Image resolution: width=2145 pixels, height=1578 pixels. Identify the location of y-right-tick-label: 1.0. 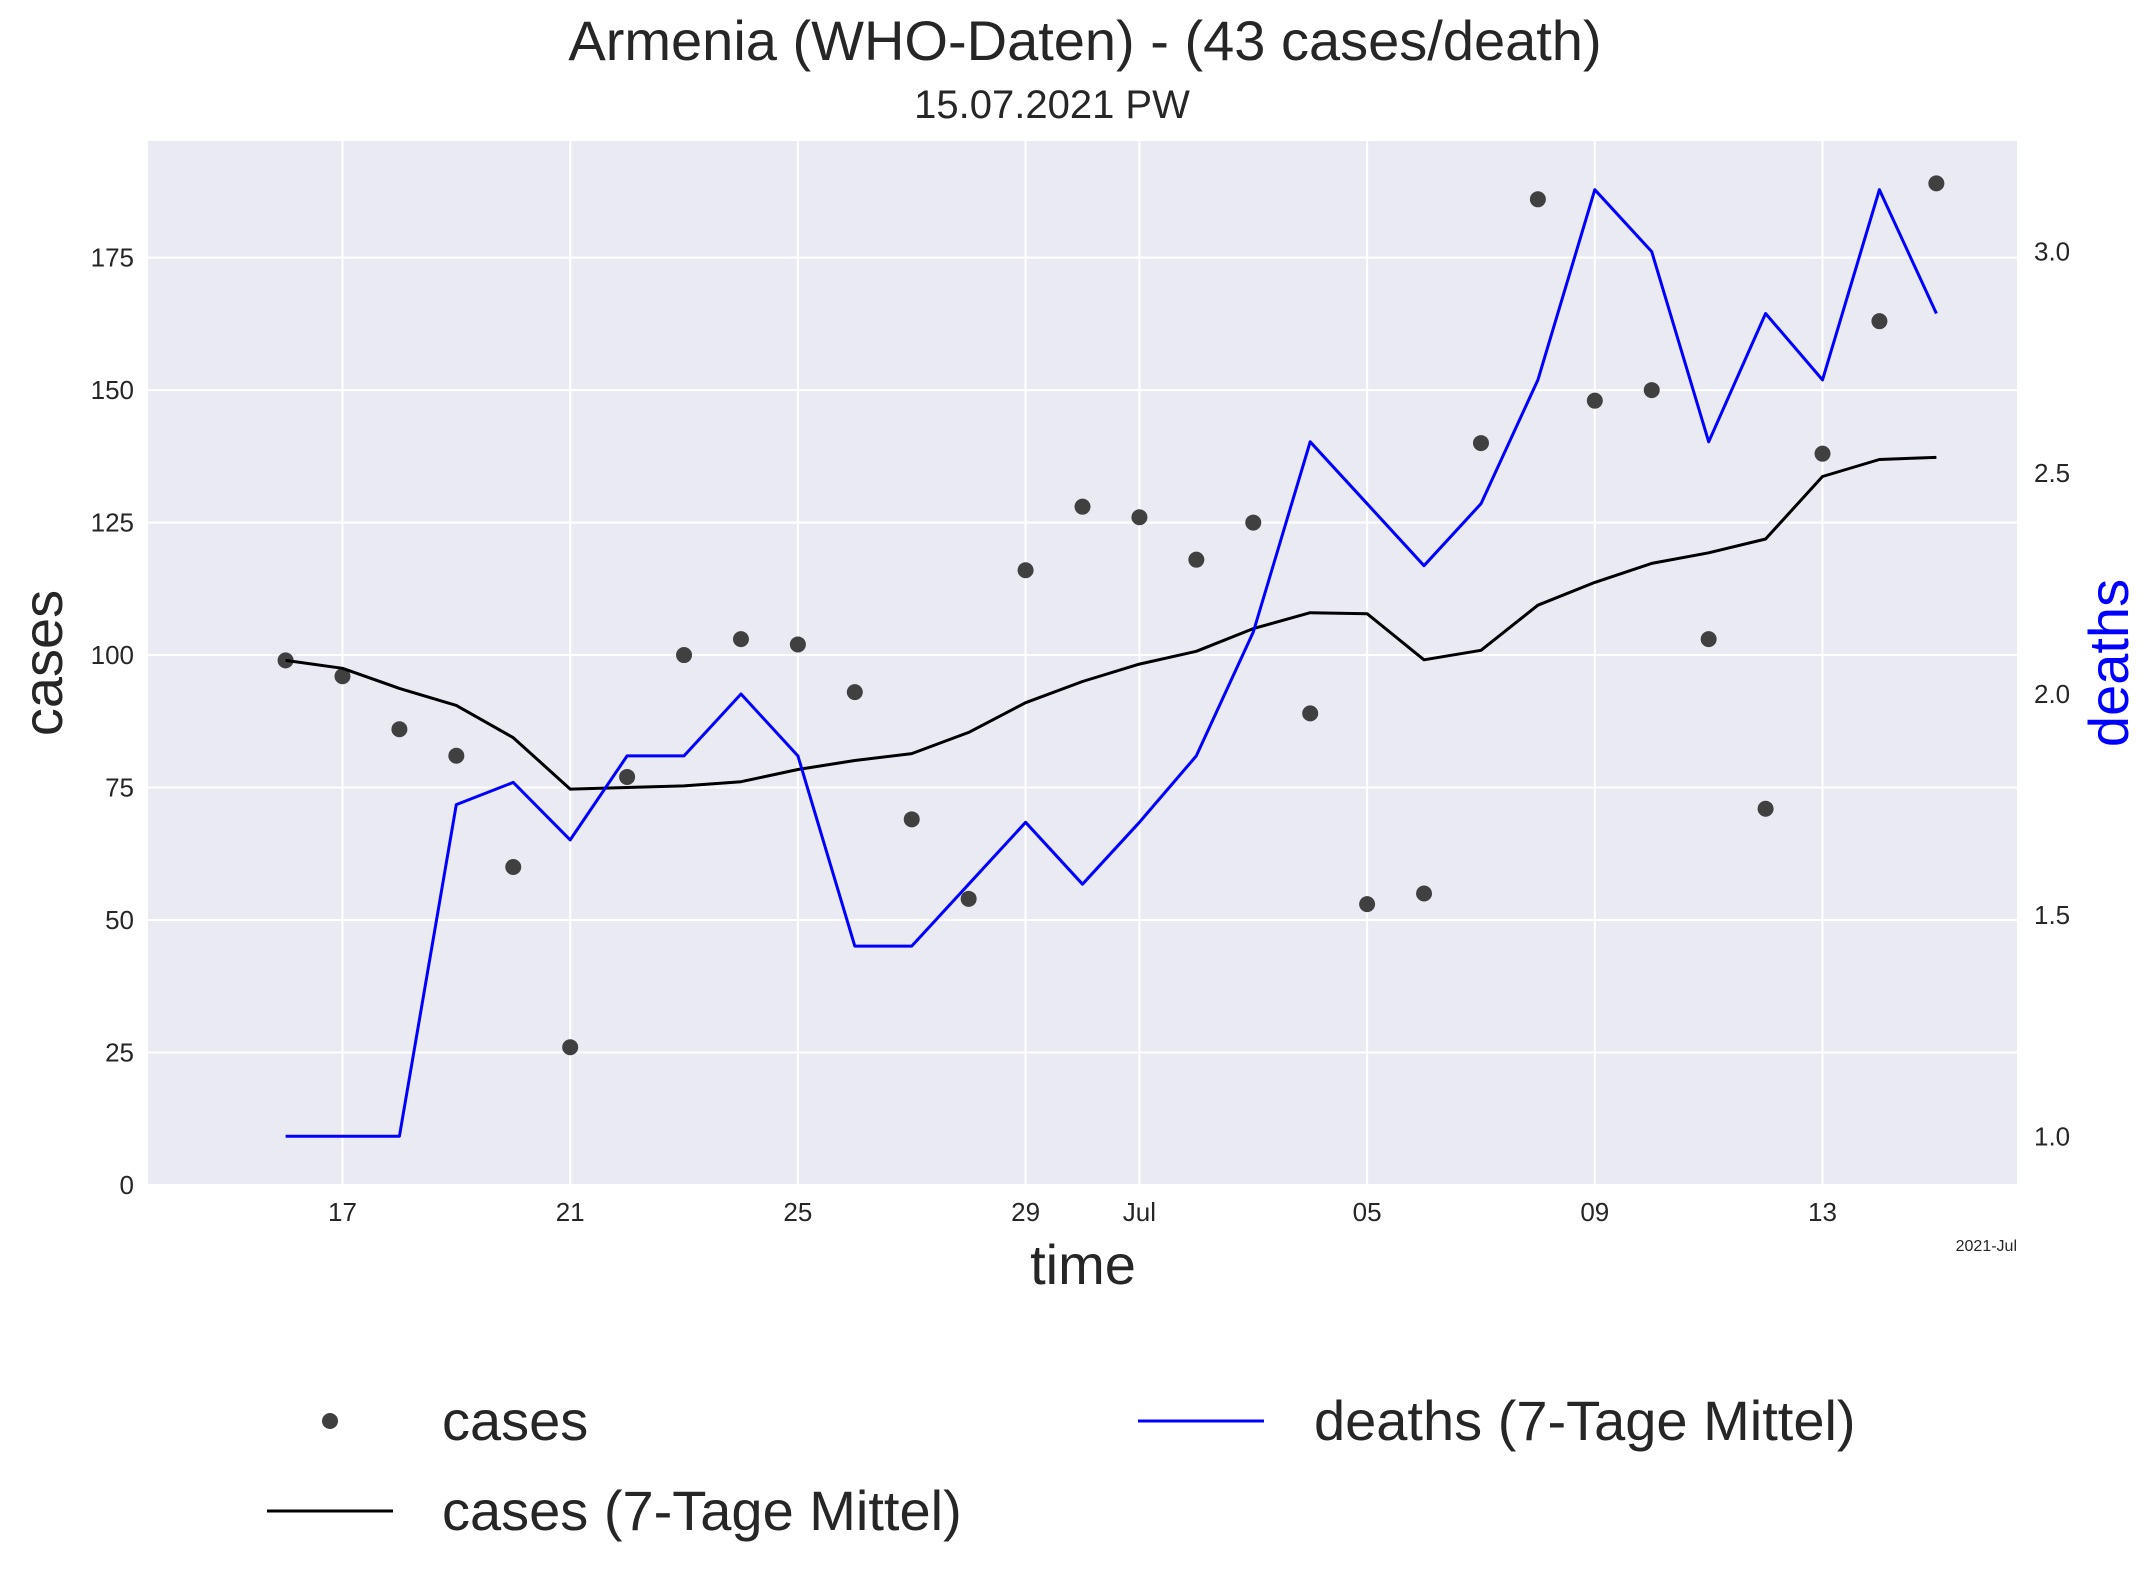
(2052, 1136).